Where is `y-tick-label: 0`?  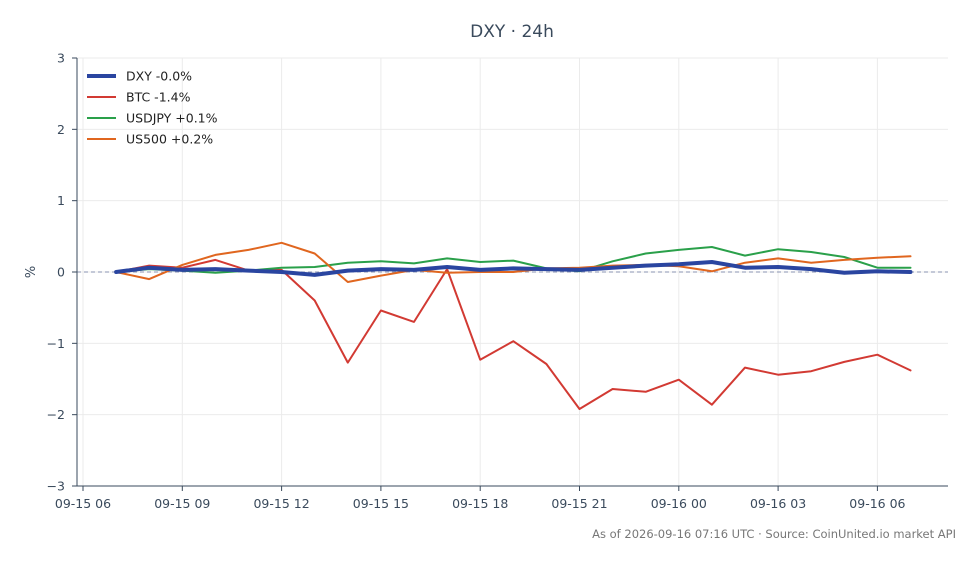 y-tick-label: 0 is located at coordinates (61, 272).